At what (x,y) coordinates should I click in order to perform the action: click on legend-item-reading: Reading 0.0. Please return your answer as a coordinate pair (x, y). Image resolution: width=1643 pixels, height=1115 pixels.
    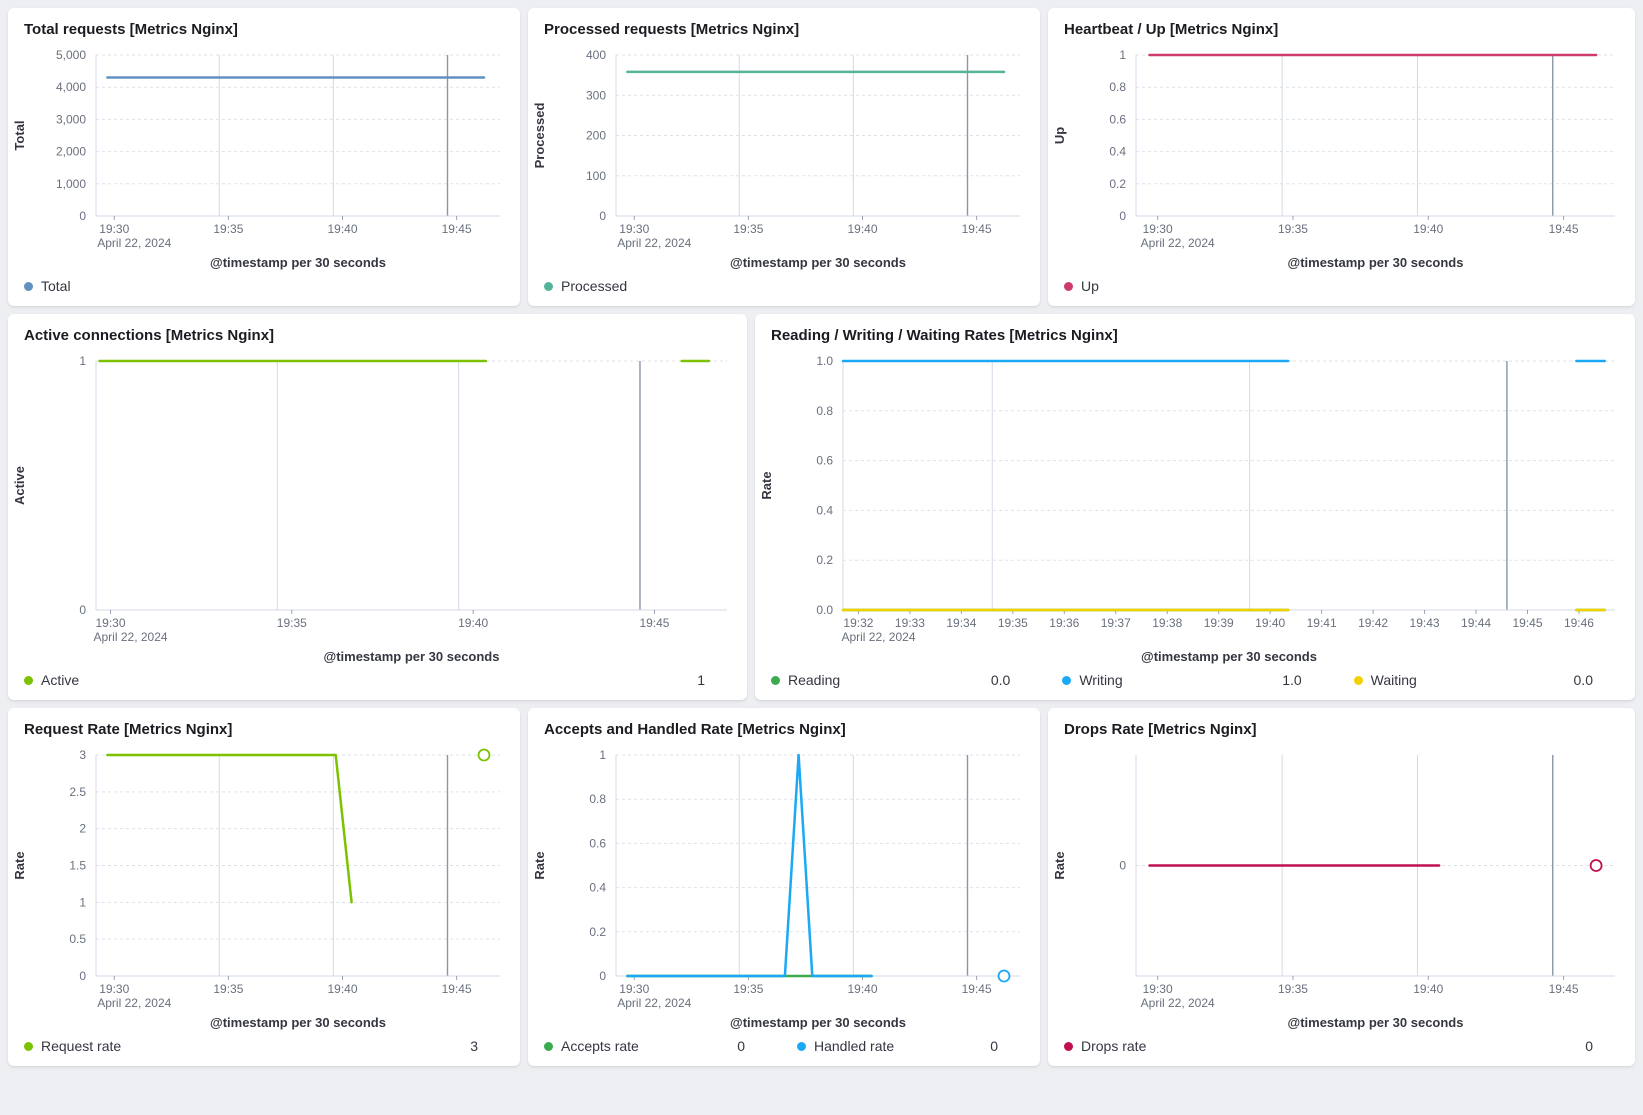
    Looking at the image, I should click on (903, 680).